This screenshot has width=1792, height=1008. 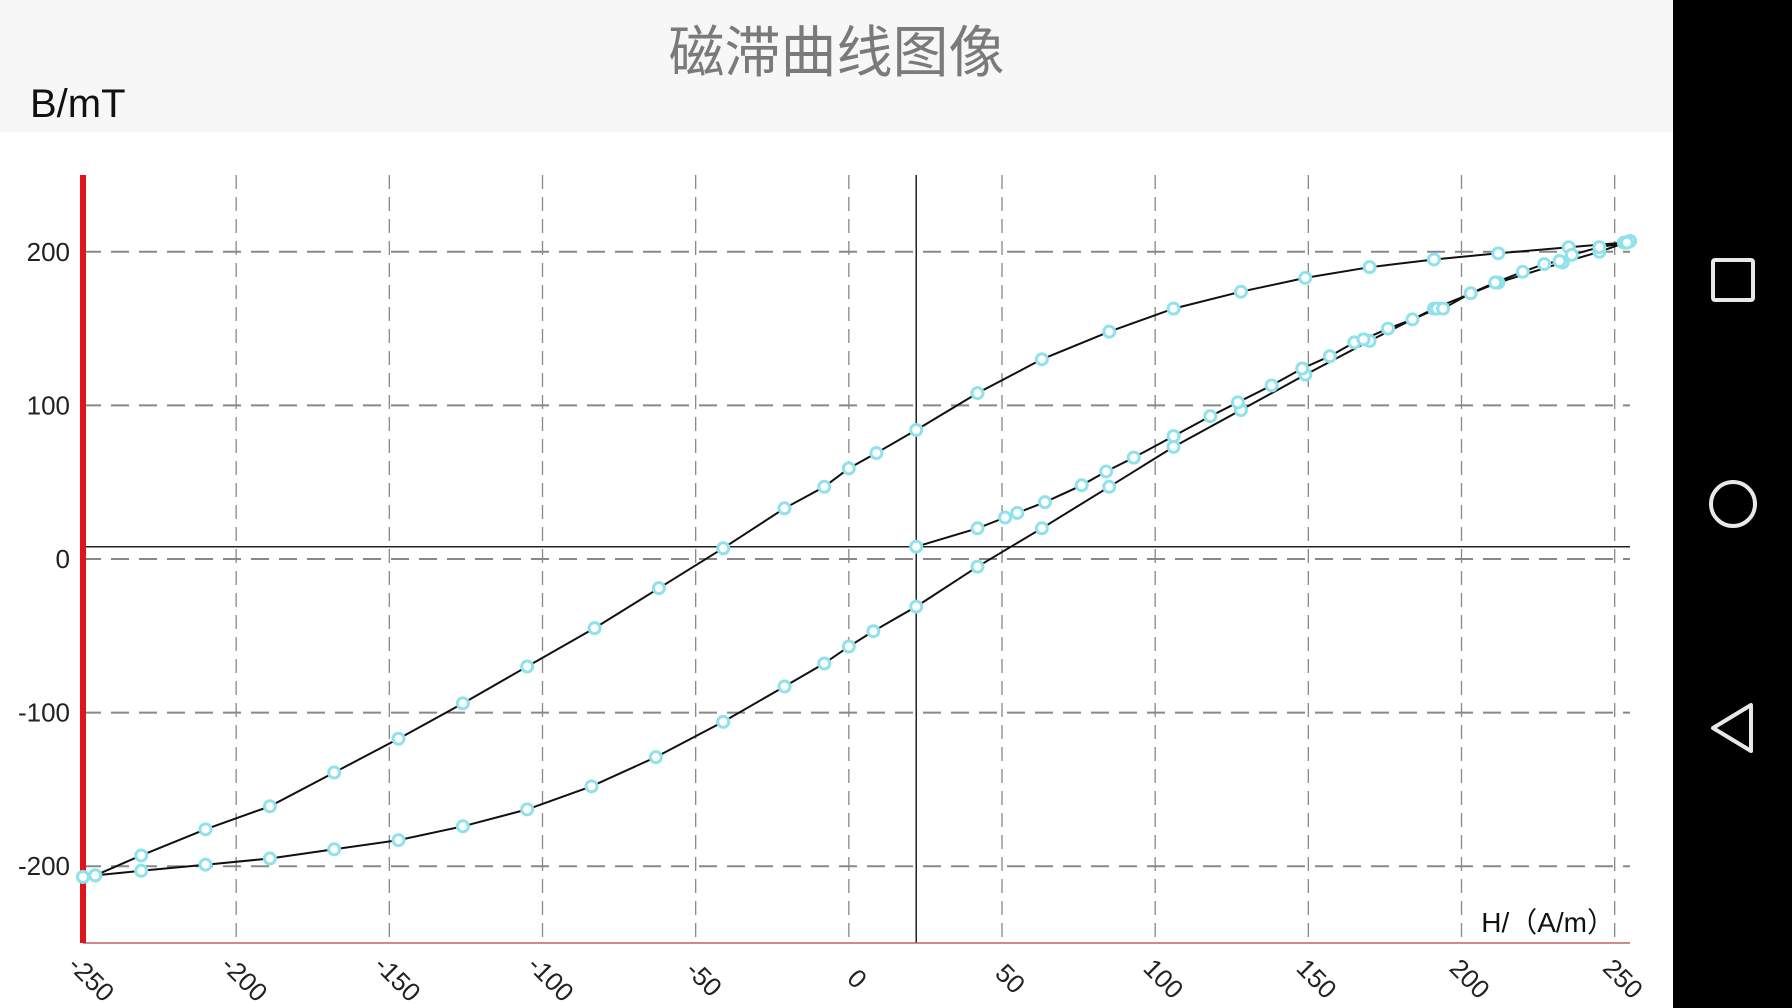 I want to click on y-tick-label: 0, so click(x=63, y=559).